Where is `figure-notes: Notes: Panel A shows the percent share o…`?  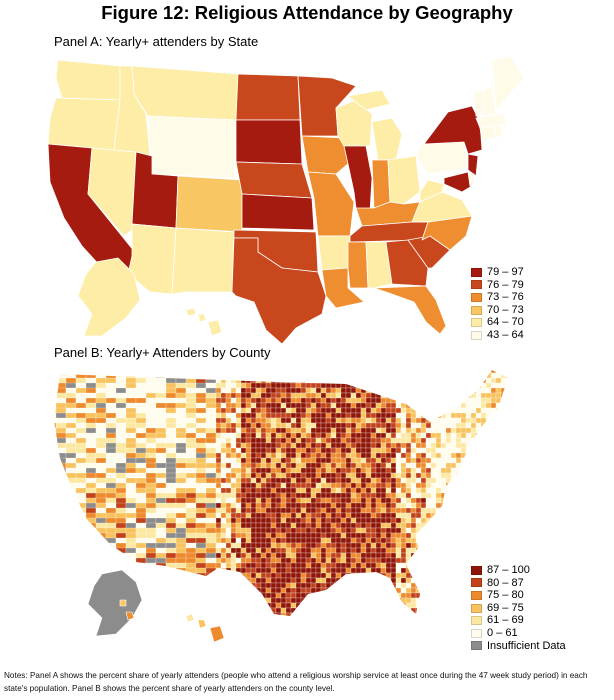
figure-notes: Notes: Panel A shows the percent share o… is located at coordinates (296, 682).